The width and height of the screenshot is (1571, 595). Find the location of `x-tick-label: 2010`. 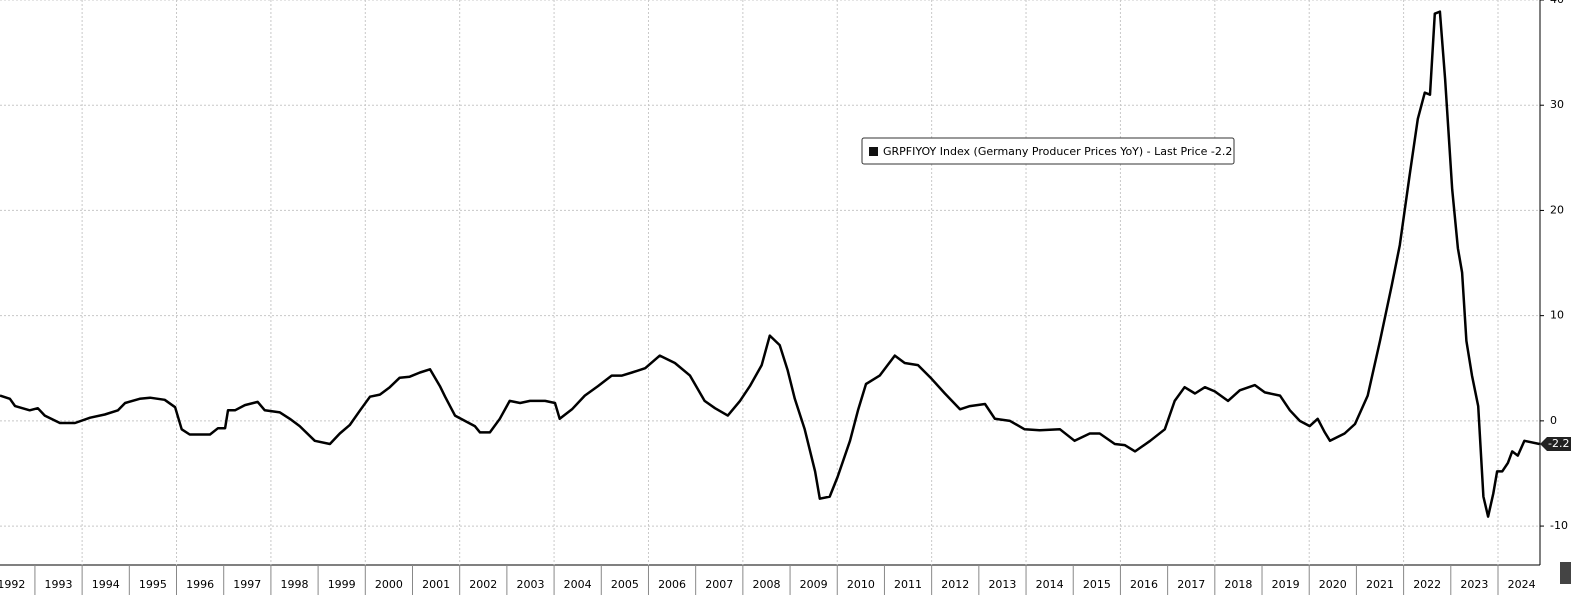

x-tick-label: 2010 is located at coordinates (861, 584).